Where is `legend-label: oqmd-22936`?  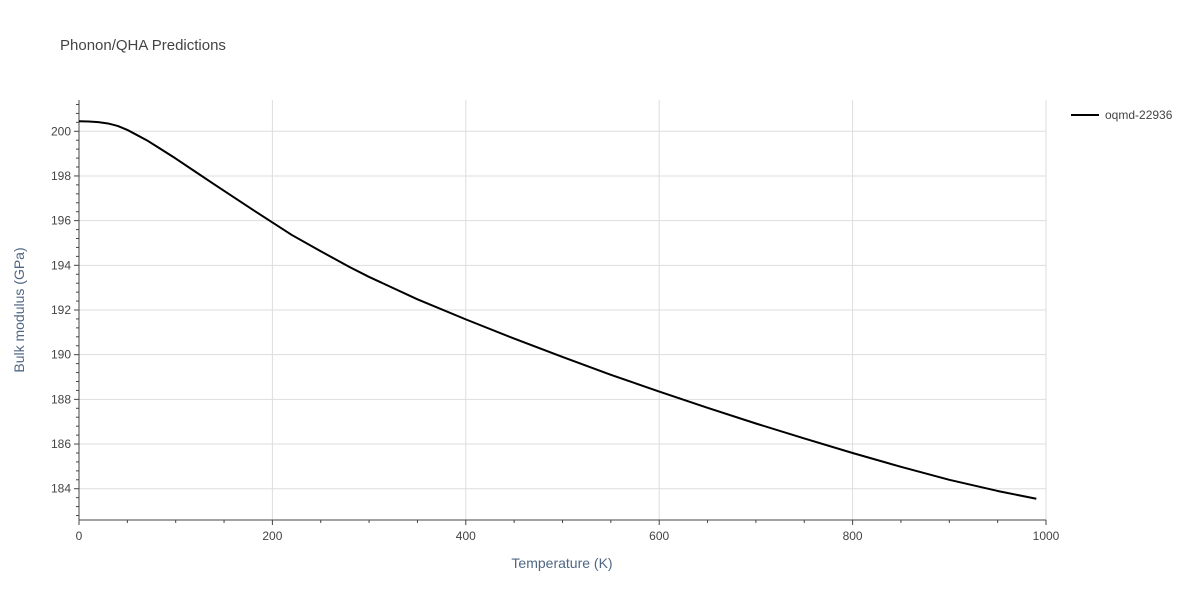 legend-label: oqmd-22936 is located at coordinates (1139, 115).